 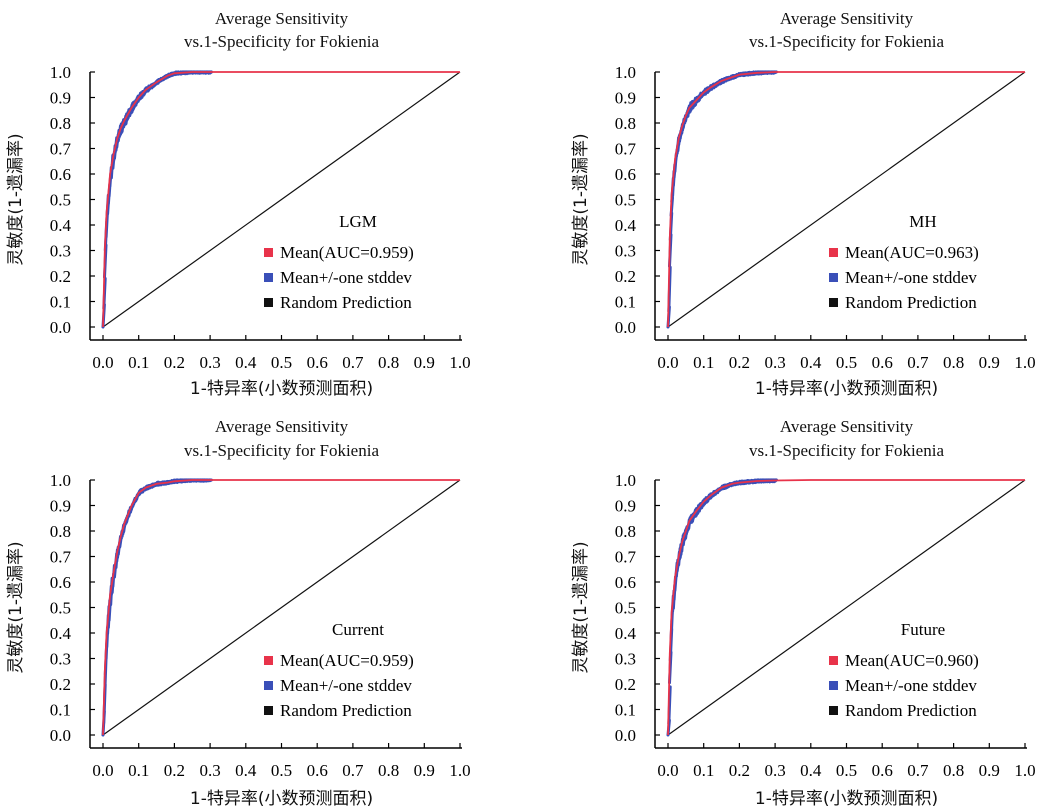 What do you see at coordinates (923, 629) in the screenshot?
I see `panel-name-label: Future` at bounding box center [923, 629].